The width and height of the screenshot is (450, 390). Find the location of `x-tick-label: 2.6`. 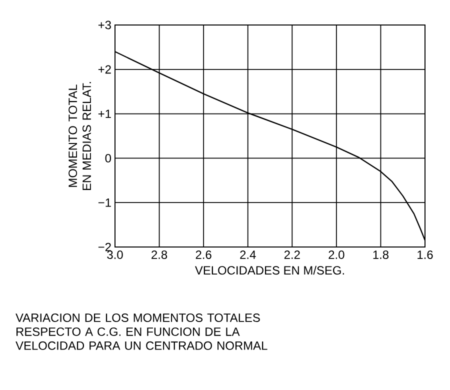

x-tick-label: 2.6 is located at coordinates (204, 254).